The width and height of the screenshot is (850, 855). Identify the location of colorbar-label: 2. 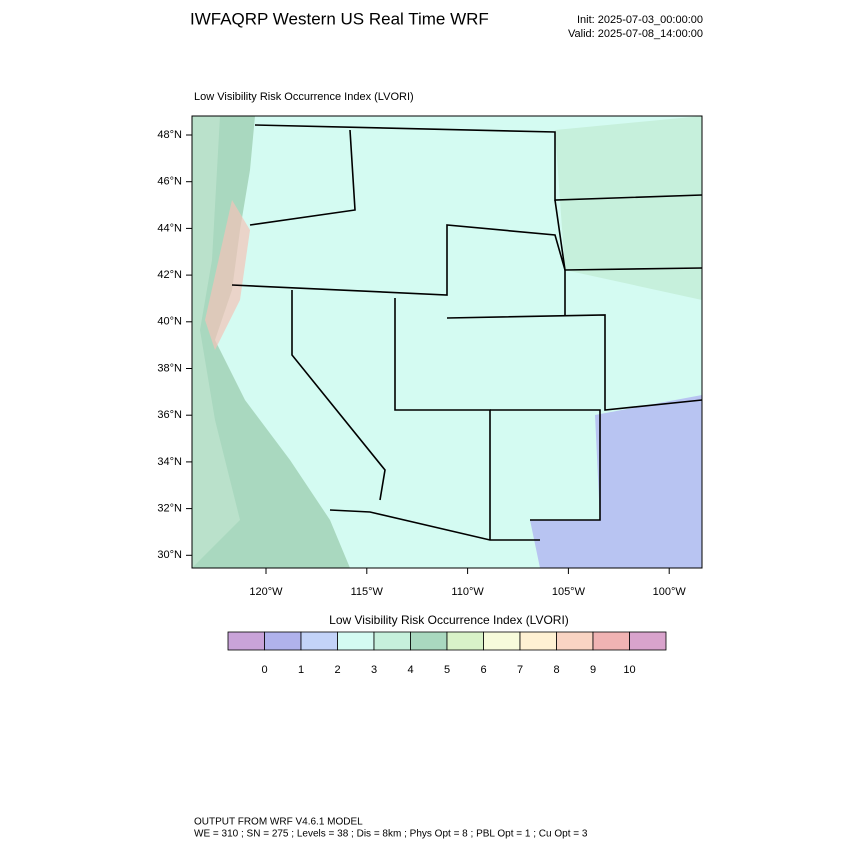
(337, 670).